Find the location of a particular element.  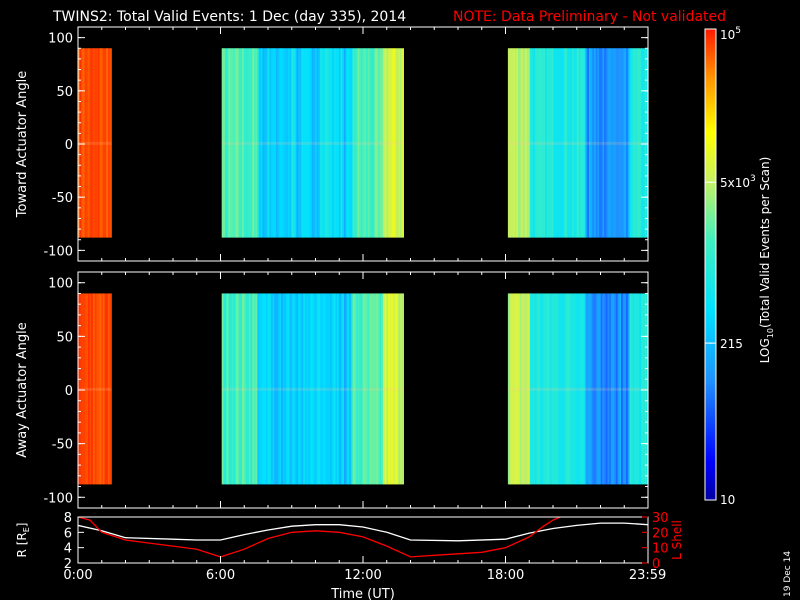

colorbar-gradient is located at coordinates (710, 264).